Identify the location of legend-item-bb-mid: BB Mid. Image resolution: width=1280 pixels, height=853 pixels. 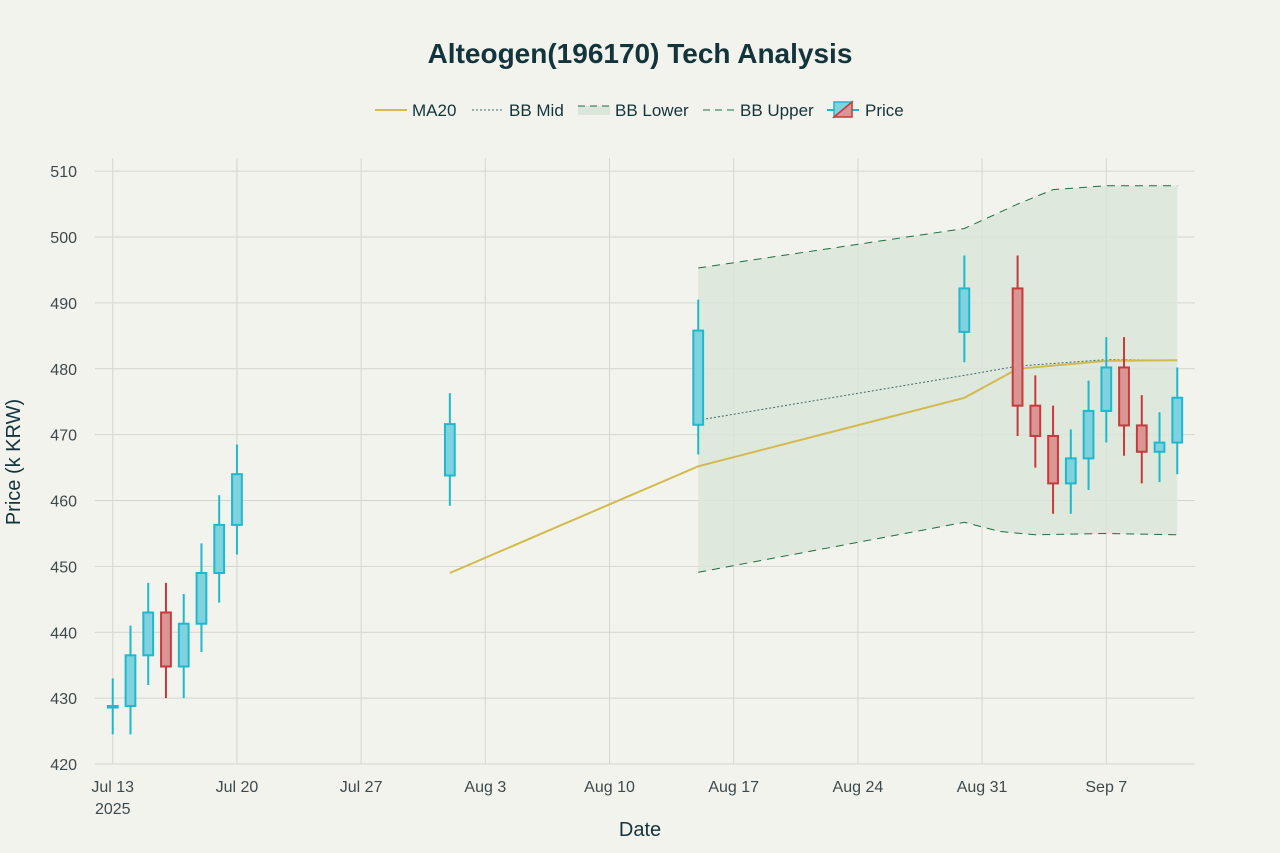
(518, 110).